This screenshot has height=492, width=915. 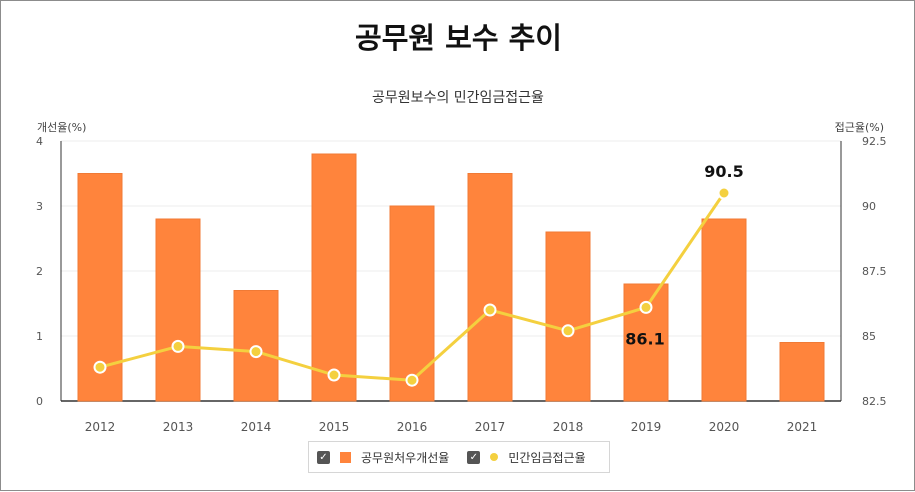 I want to click on x-tick-label: 2015, so click(x=334, y=427).